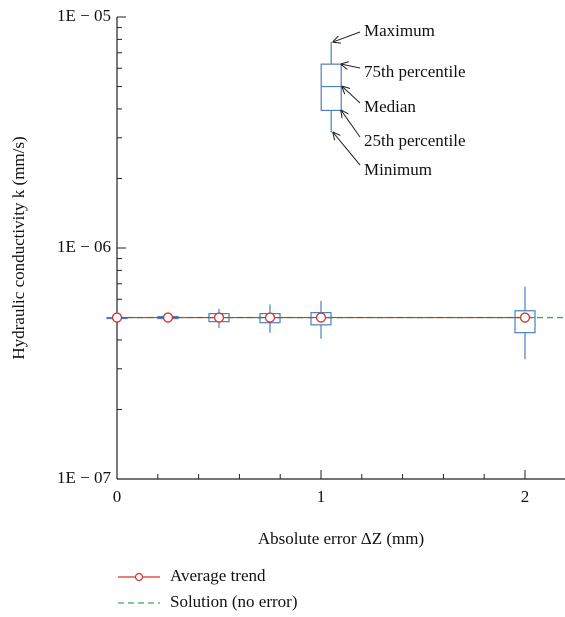 This screenshot has height=617, width=565. What do you see at coordinates (398, 169) in the screenshot?
I see `annotation-label: Minimum` at bounding box center [398, 169].